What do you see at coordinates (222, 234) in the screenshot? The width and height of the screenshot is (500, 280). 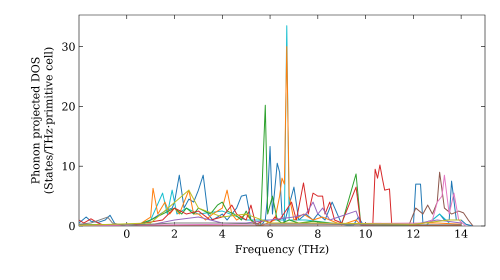 I see `x-tick-label: 4` at bounding box center [222, 234].